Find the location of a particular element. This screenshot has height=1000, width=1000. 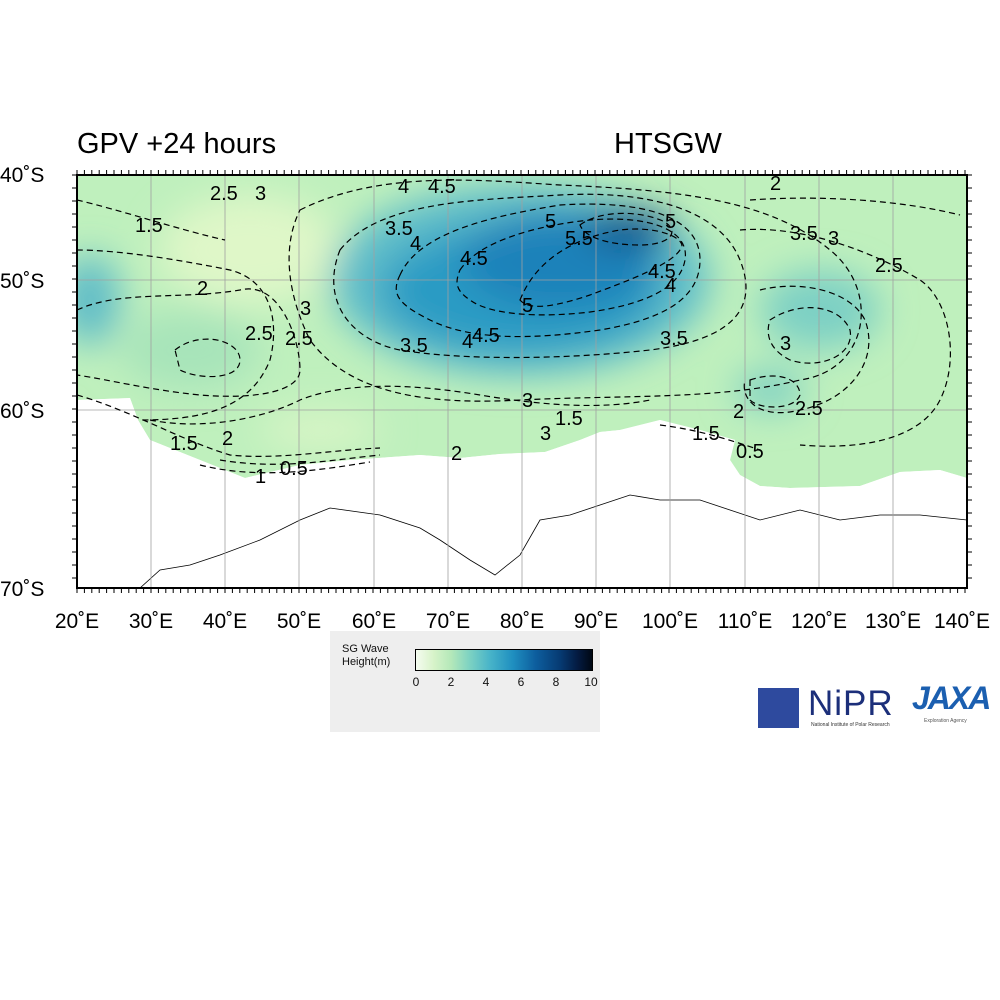

lon-label-60e: 60˚E is located at coordinates (374, 621).